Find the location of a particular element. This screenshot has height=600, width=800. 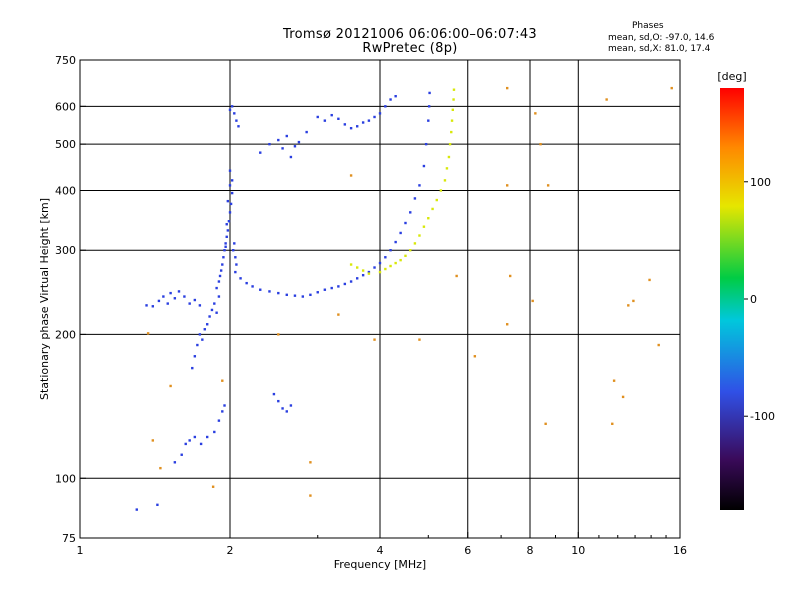

x-tick-label: 6 is located at coordinates (467, 550).